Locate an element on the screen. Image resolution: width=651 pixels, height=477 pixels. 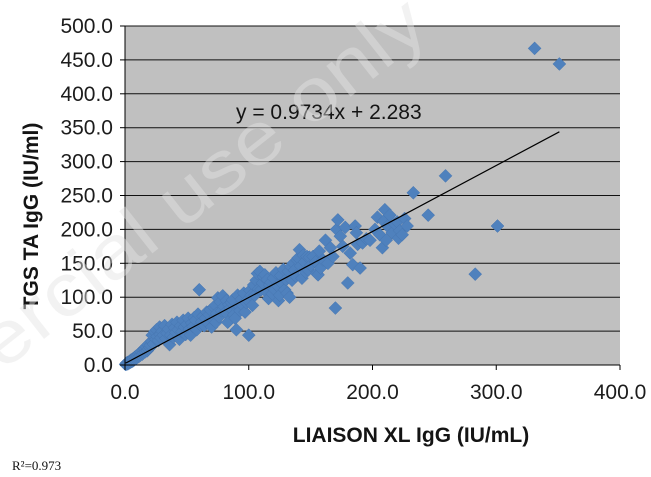
y-tick-label: 0.0 is located at coordinates (98, 365).